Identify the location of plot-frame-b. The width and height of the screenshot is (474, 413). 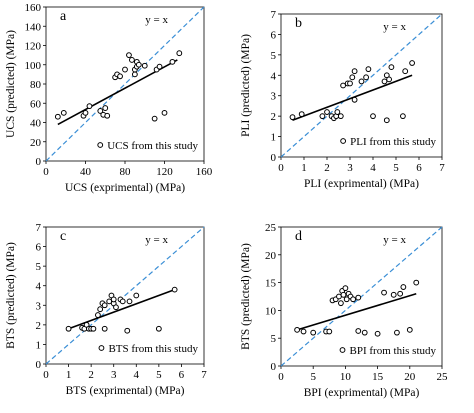
(361, 85).